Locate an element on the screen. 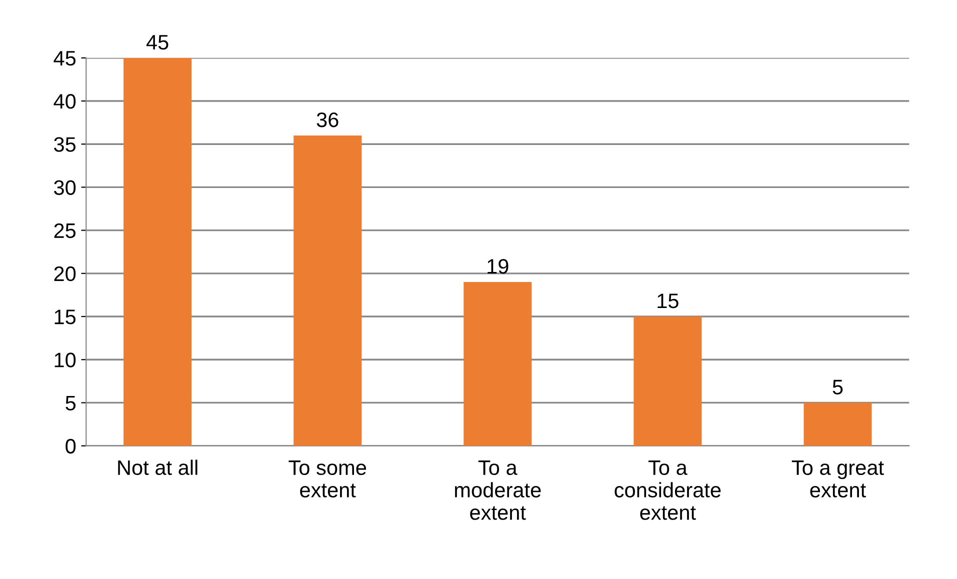 Image resolution: width=957 pixels, height=579 pixels. y-tick-label: 30 is located at coordinates (65, 187).